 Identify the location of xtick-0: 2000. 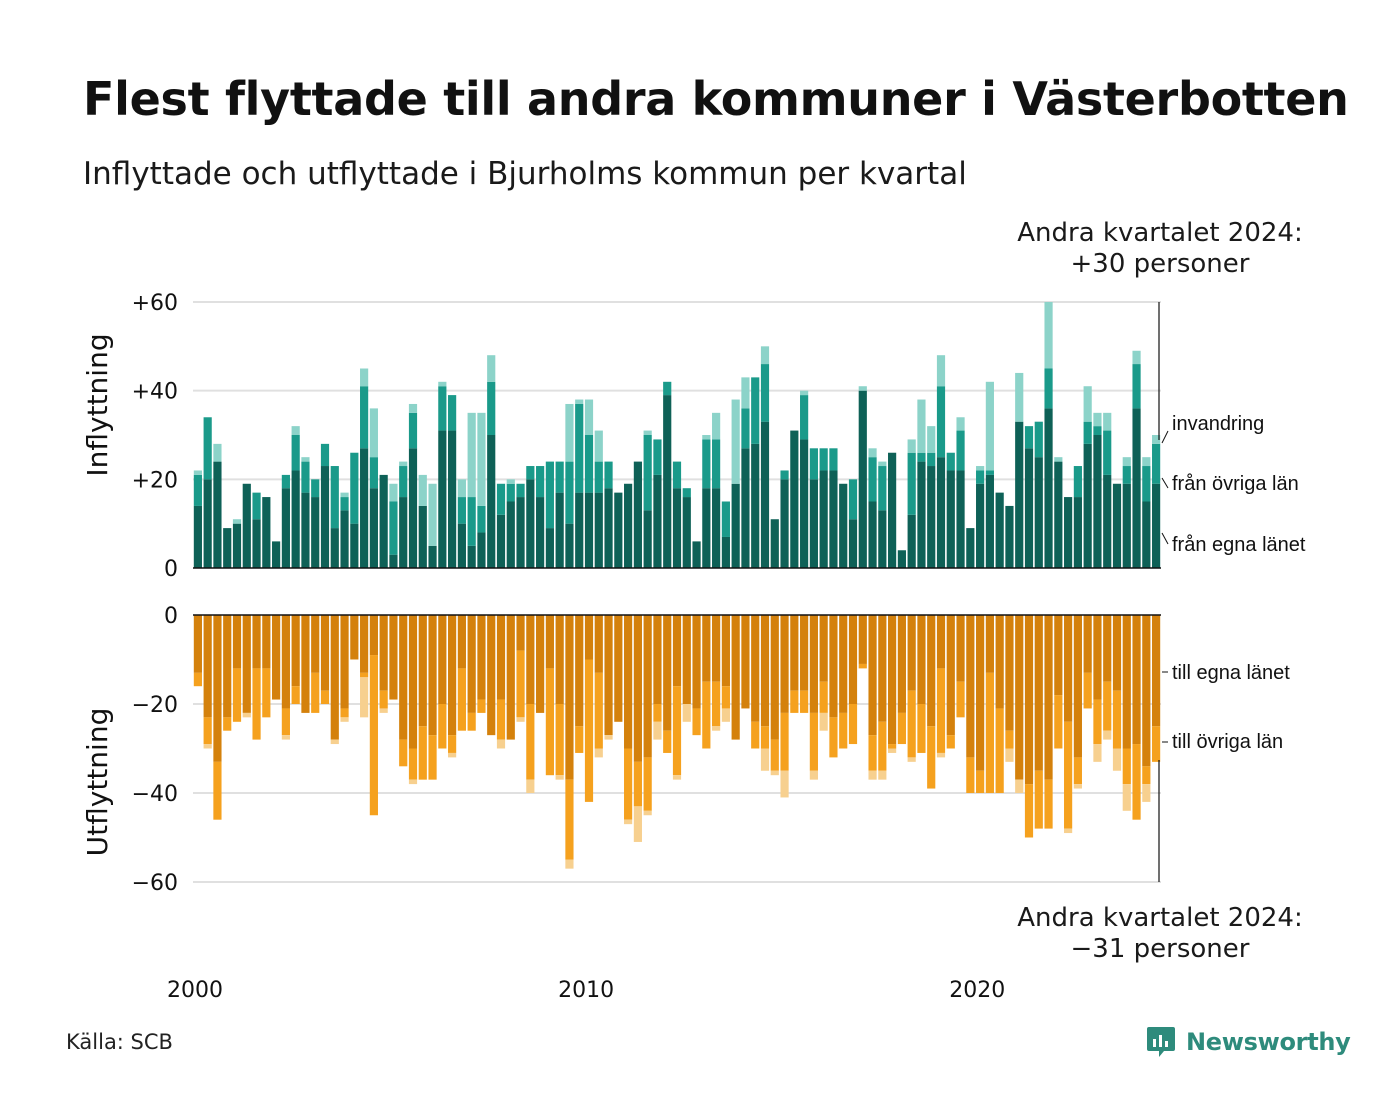
(195, 990).